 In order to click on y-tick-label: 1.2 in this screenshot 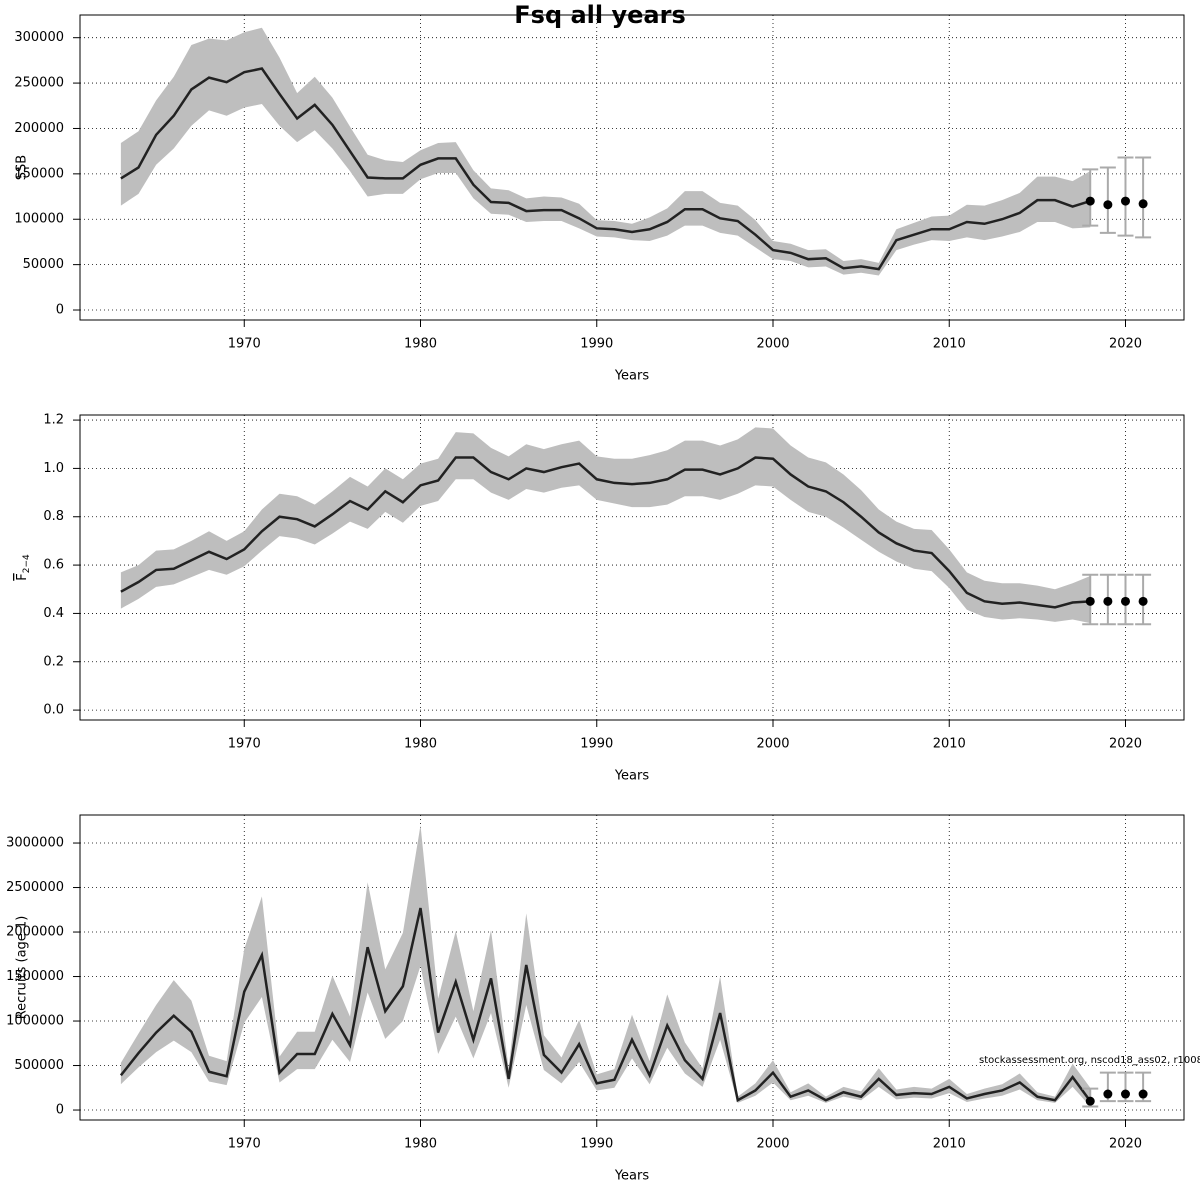, I will do `click(53, 420)`.